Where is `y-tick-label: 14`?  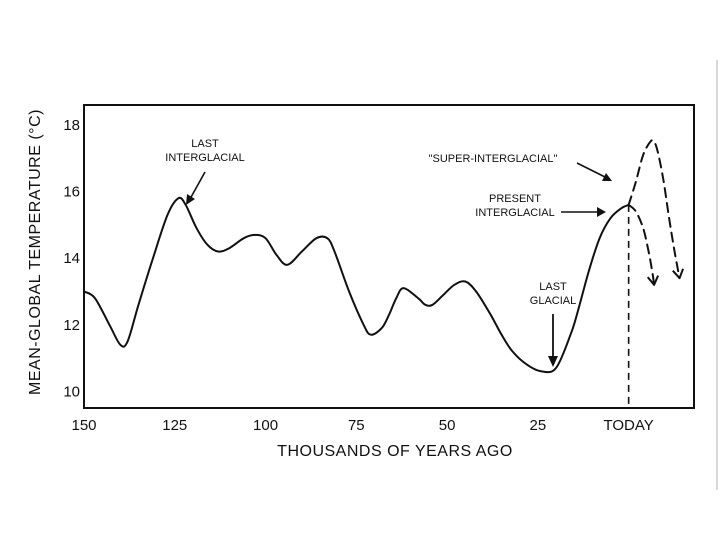
y-tick-label: 14 is located at coordinates (71, 258).